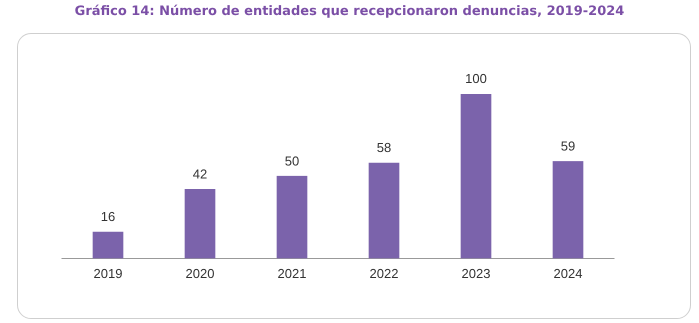 The width and height of the screenshot is (699, 323). What do you see at coordinates (476, 273) in the screenshot?
I see `x-tick-label: 2023` at bounding box center [476, 273].